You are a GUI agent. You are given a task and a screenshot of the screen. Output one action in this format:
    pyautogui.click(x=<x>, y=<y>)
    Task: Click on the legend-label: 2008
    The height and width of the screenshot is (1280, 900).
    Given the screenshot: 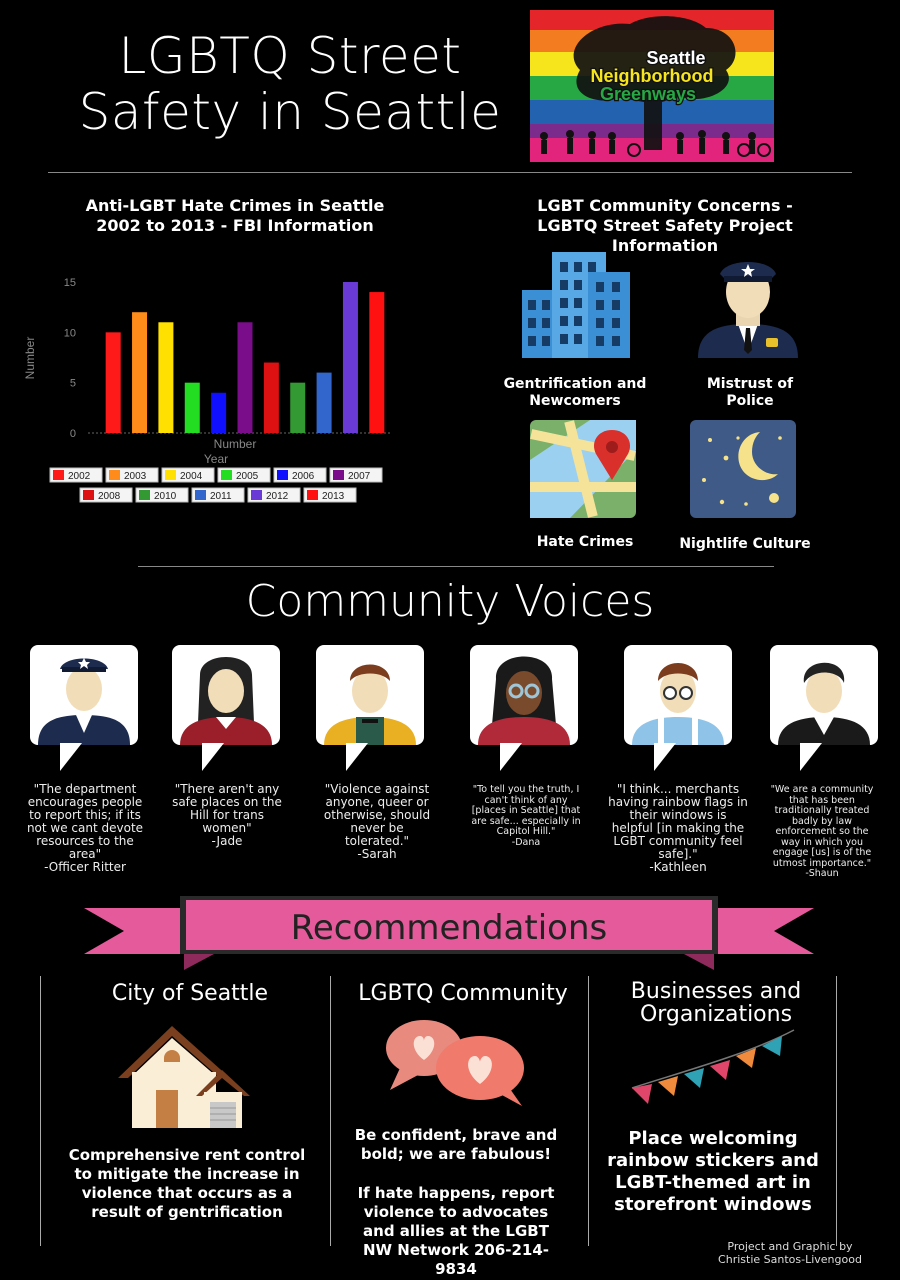 What is the action you would take?
    pyautogui.click(x=109, y=496)
    